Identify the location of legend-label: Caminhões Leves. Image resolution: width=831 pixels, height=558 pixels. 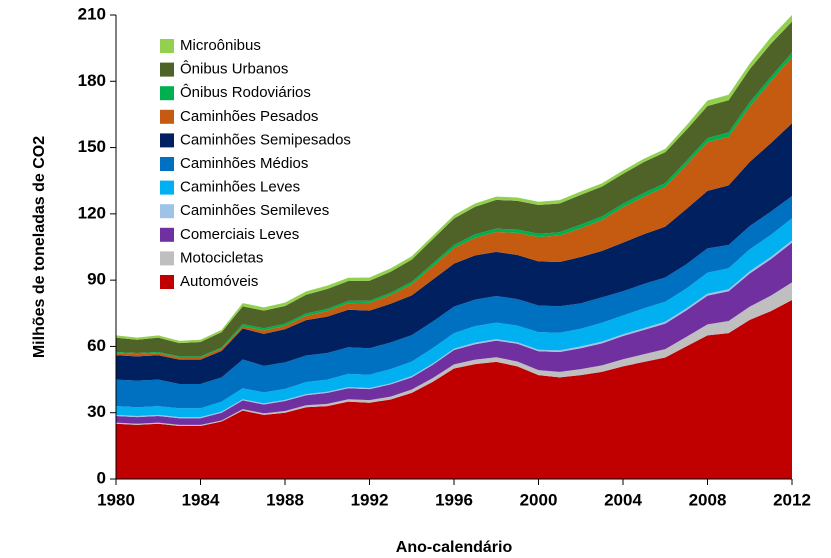
(240, 187).